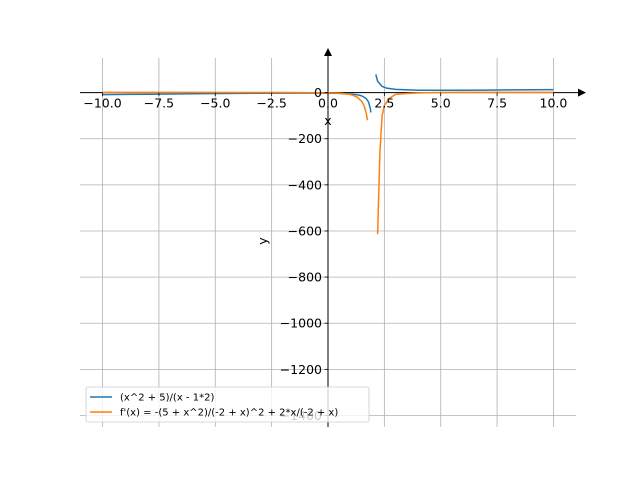  Describe the element at coordinates (305, 230) in the screenshot. I see `y-tick-label: −600` at that location.